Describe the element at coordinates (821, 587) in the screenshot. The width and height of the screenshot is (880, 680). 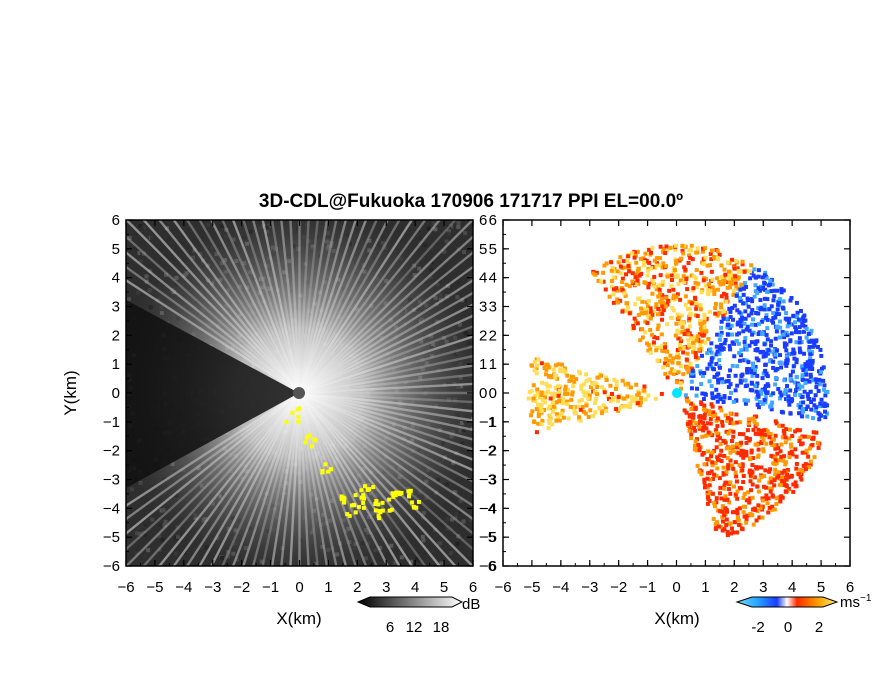
I see `x-tick-label: 5` at that location.